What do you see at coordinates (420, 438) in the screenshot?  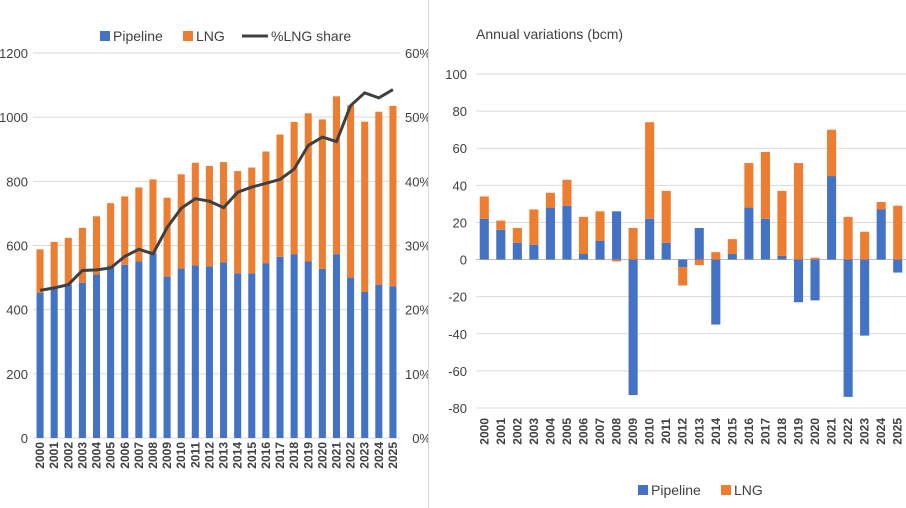 I see `y2-tick-label: 0%` at bounding box center [420, 438].